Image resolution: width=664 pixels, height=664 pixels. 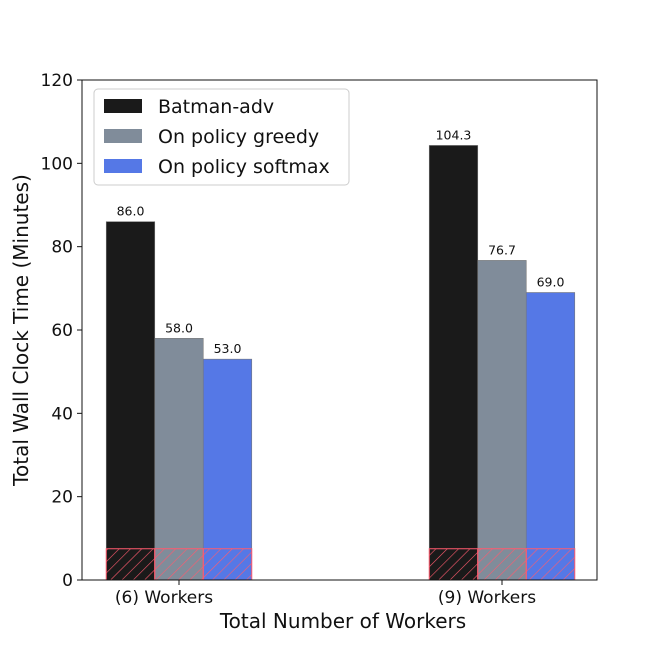 What do you see at coordinates (487, 598) in the screenshot?
I see `x-tick-label: (9) Workers` at bounding box center [487, 598].